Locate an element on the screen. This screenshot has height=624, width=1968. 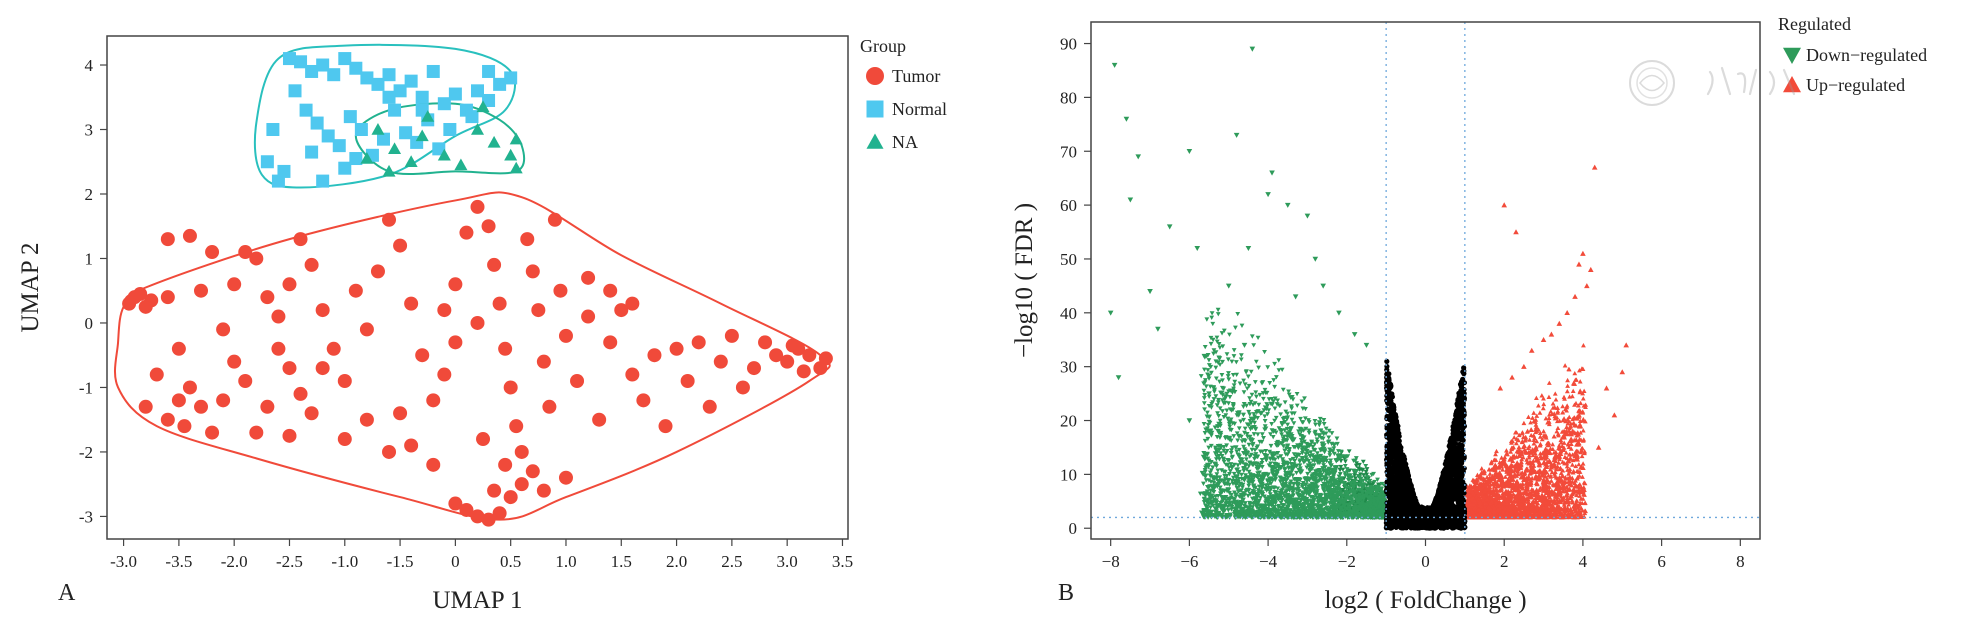
y-tick-label: -1 is located at coordinates (86, 387).